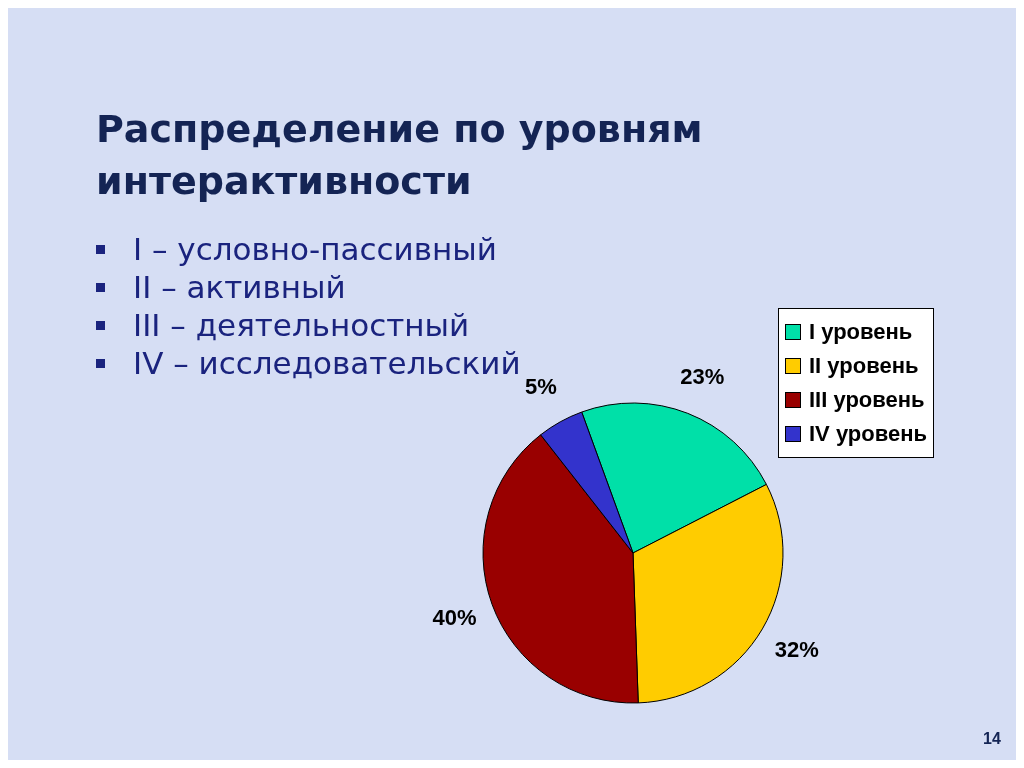 Image resolution: width=1024 pixels, height=768 pixels. I want to click on legend-label: III уровень, so click(867, 400).